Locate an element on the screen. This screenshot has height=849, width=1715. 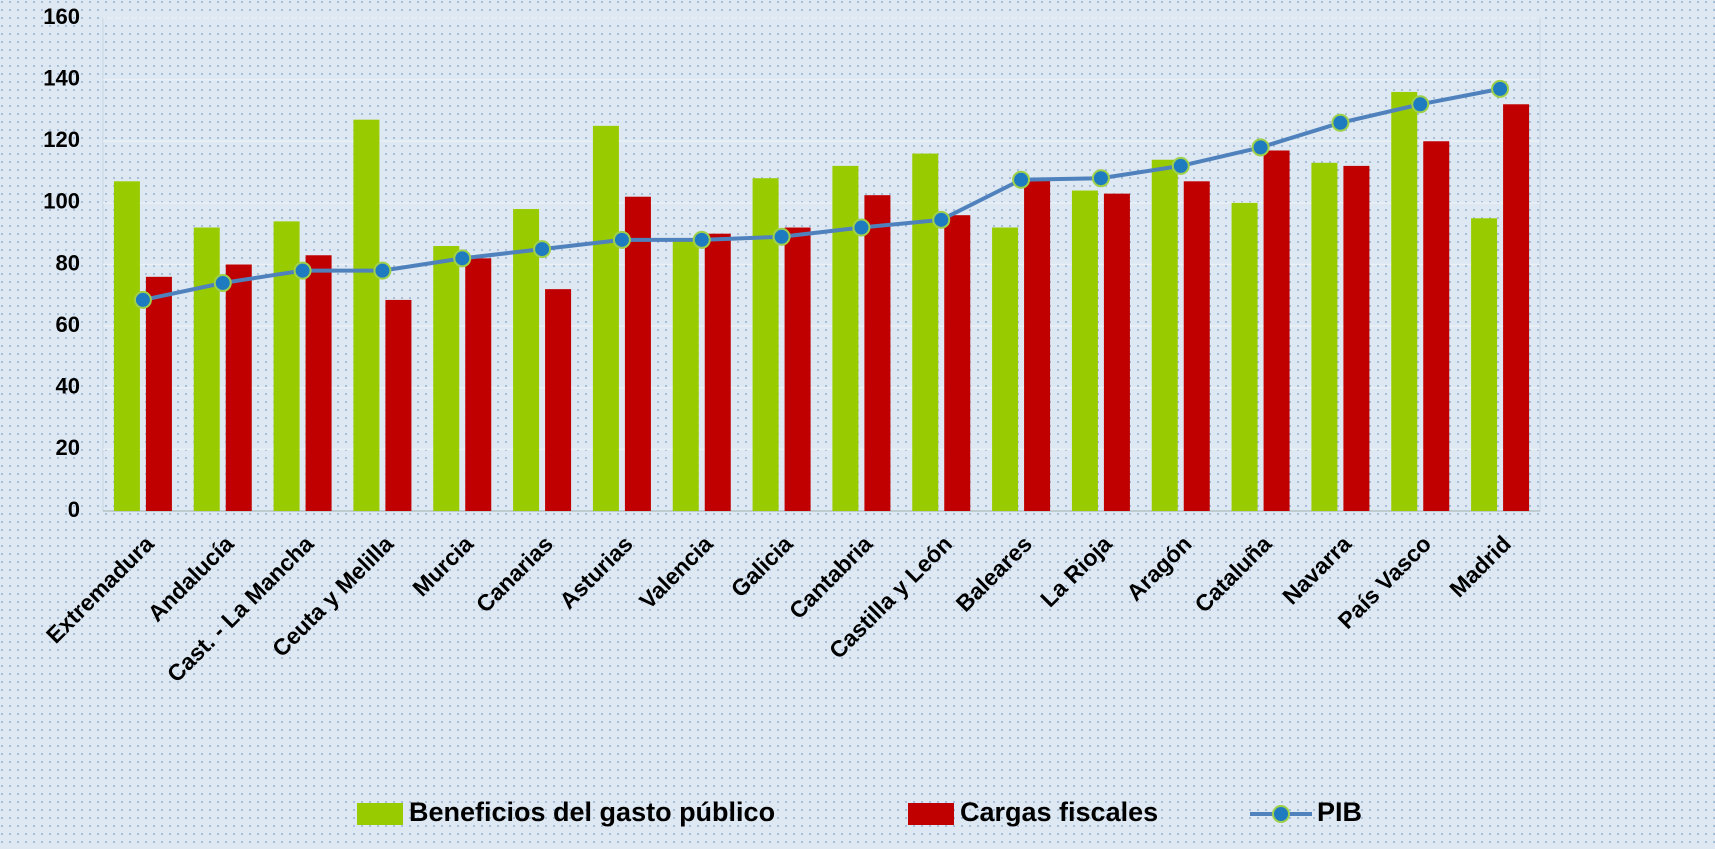
legend-marker is located at coordinates (1281, 814).